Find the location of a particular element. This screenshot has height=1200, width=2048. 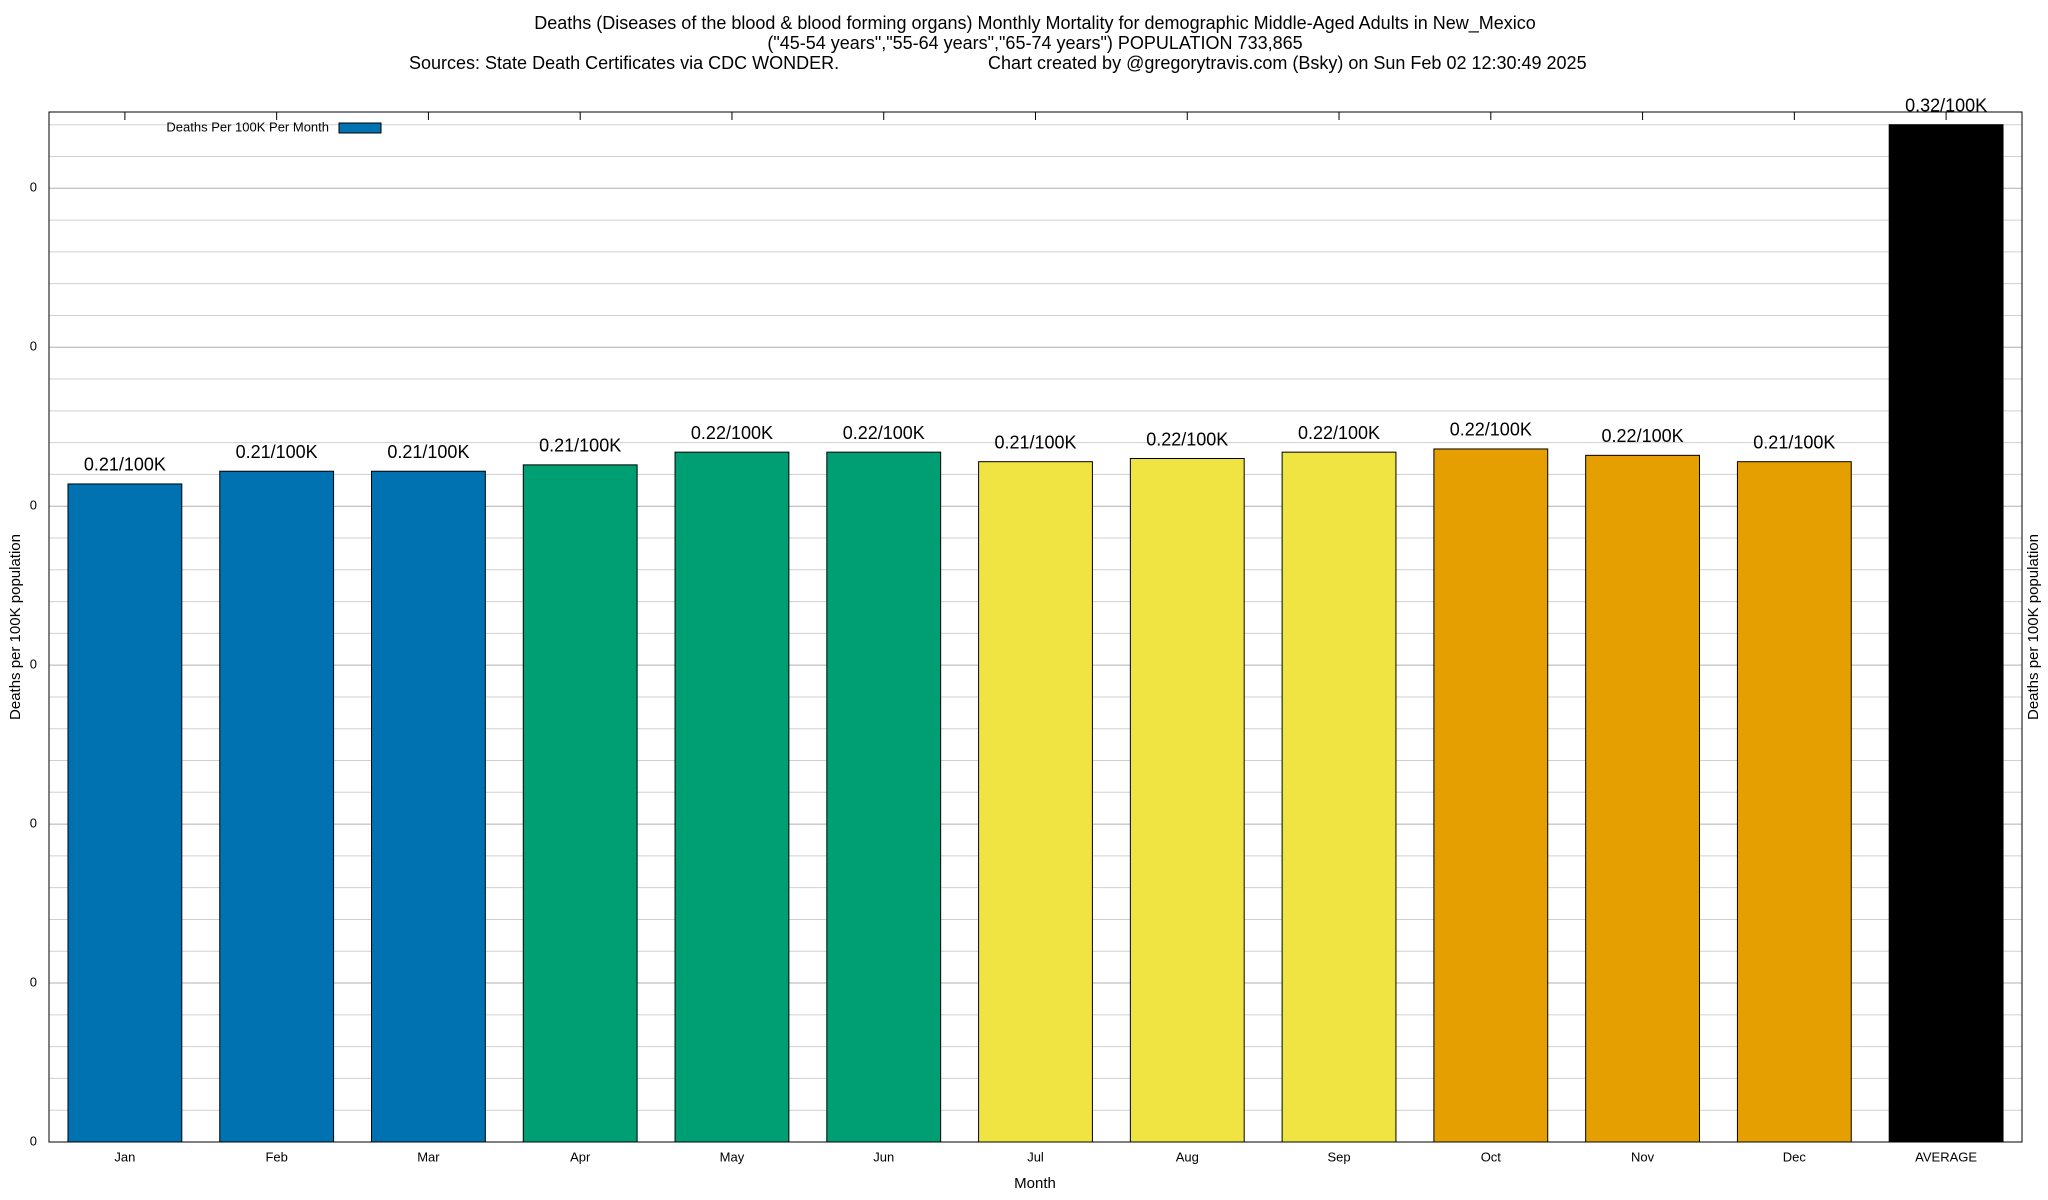

x-tick-label: Sep is located at coordinates (1338, 1156).